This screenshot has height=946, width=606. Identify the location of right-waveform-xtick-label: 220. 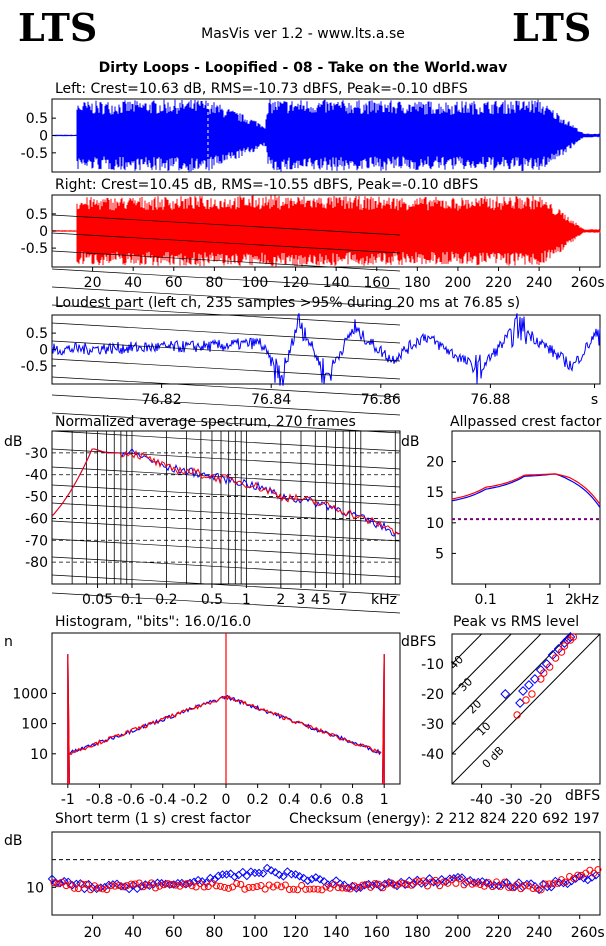
(498, 283).